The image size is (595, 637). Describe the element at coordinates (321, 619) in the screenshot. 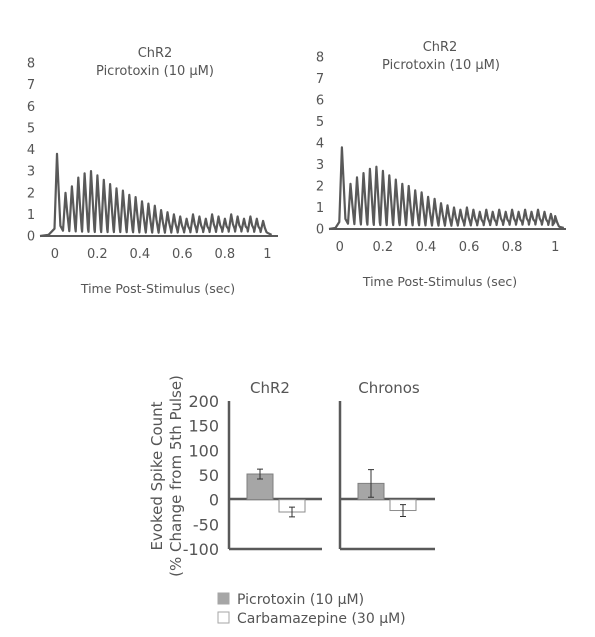

I see `legend-label-carbamazepine: Carbamazepine (30 µM)` at that location.